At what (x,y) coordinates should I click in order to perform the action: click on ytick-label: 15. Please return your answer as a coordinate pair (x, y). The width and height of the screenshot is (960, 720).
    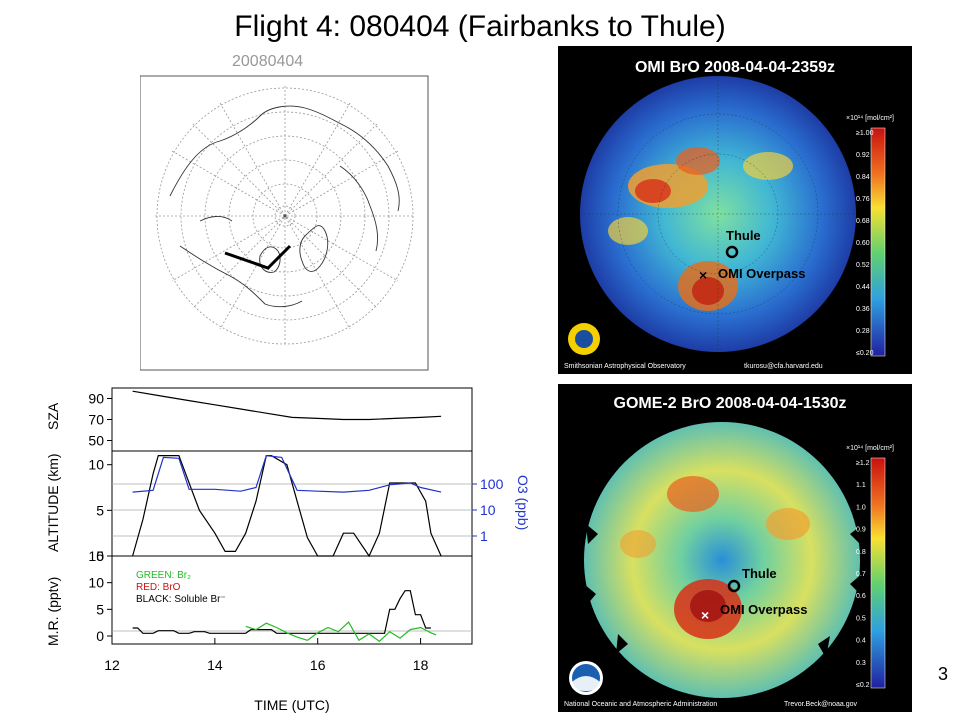
    Looking at the image, I should click on (96, 556).